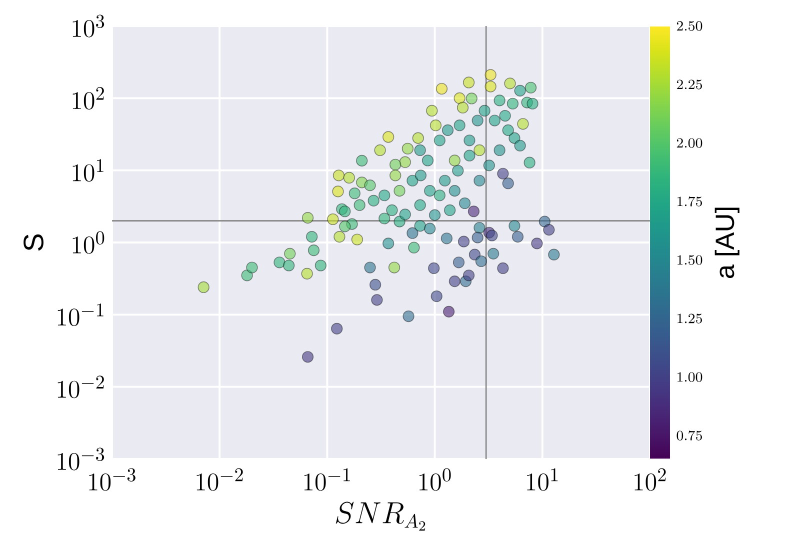 This screenshot has height=550, width=800. What do you see at coordinates (690, 260) in the screenshot?
I see `color-bar-label: $1.50$` at bounding box center [690, 260].